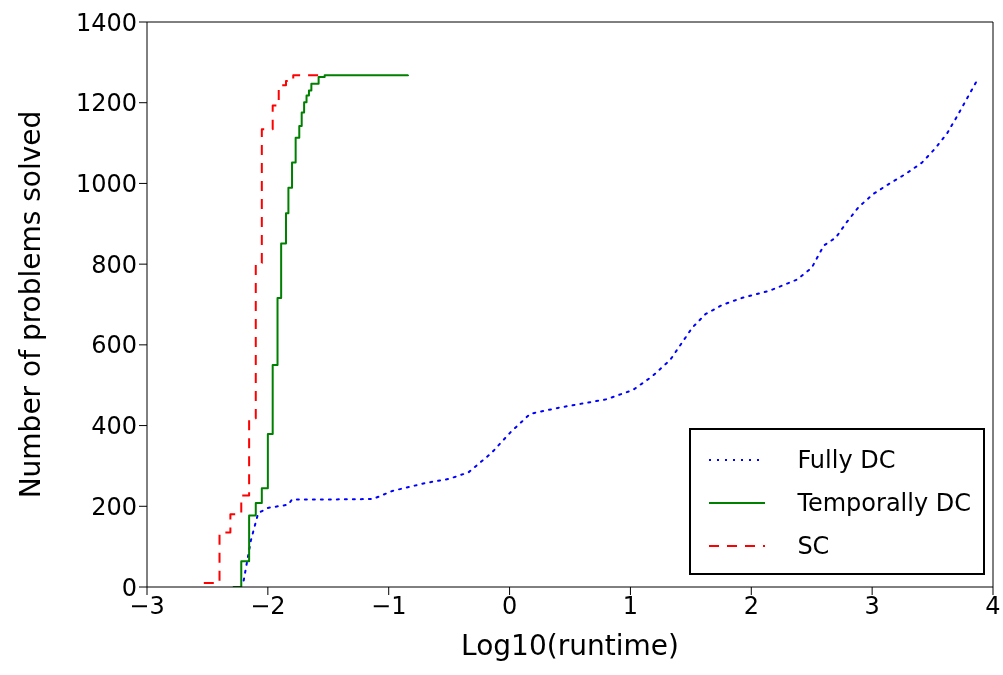  I want to click on y-tick-label: 200, so click(114, 506).